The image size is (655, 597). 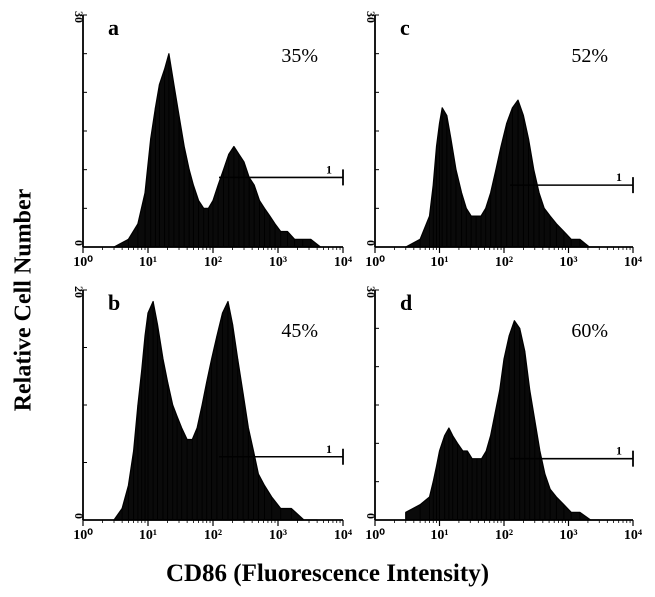 I want to click on y-axis-title: Relative Cell Number, so click(x=24, y=300).